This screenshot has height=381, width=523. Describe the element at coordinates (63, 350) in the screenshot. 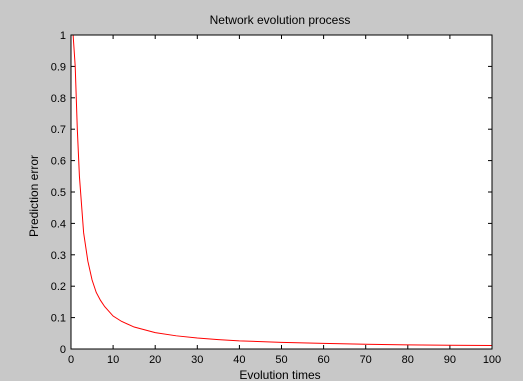

I see `y-tick-label: 0` at that location.